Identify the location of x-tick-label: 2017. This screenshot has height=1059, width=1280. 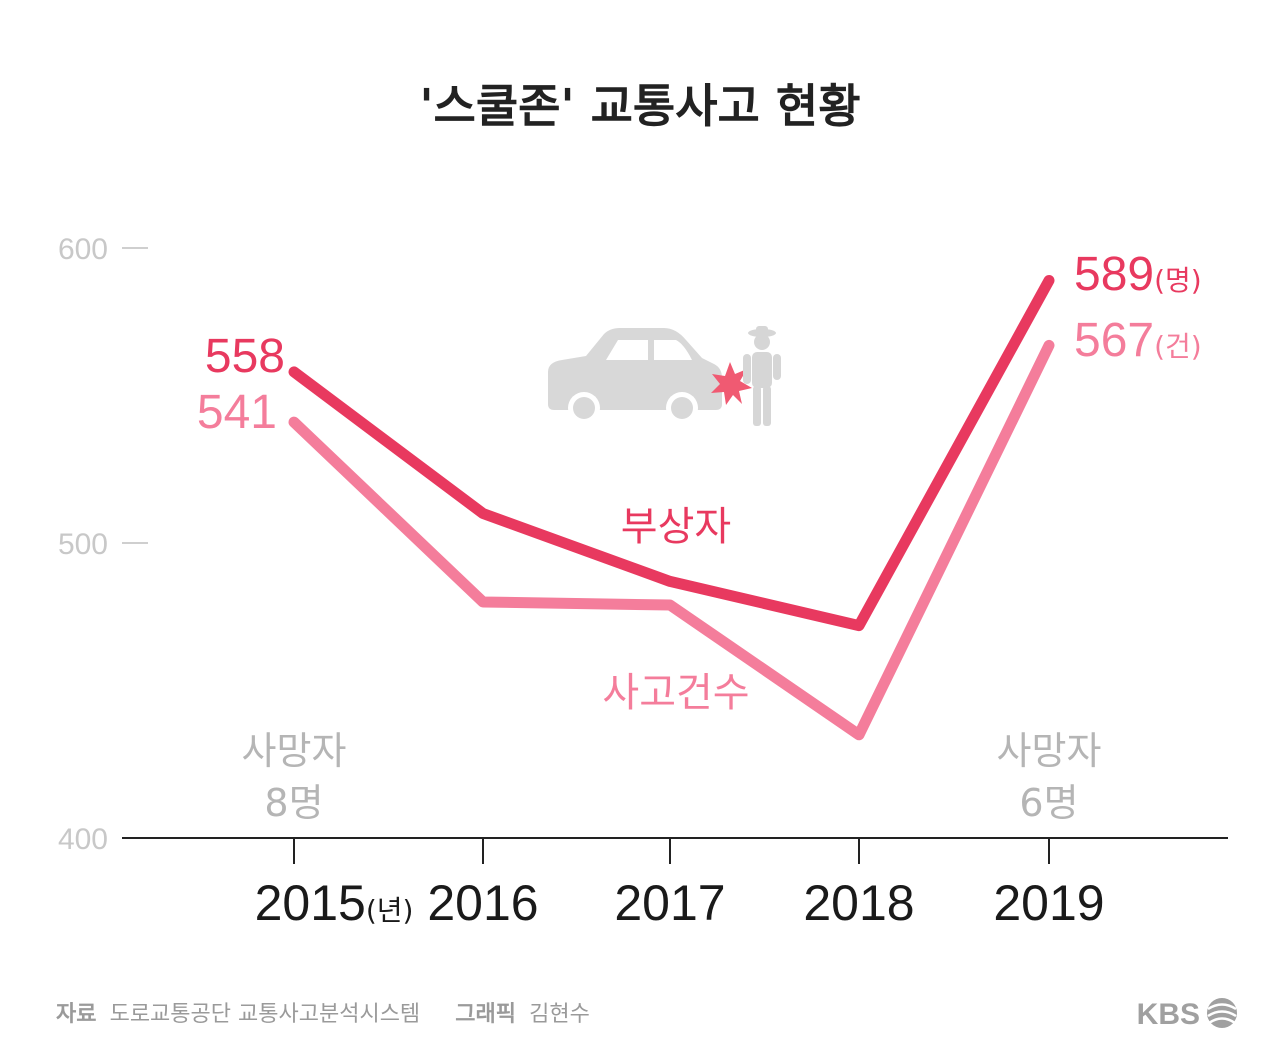
(669, 903).